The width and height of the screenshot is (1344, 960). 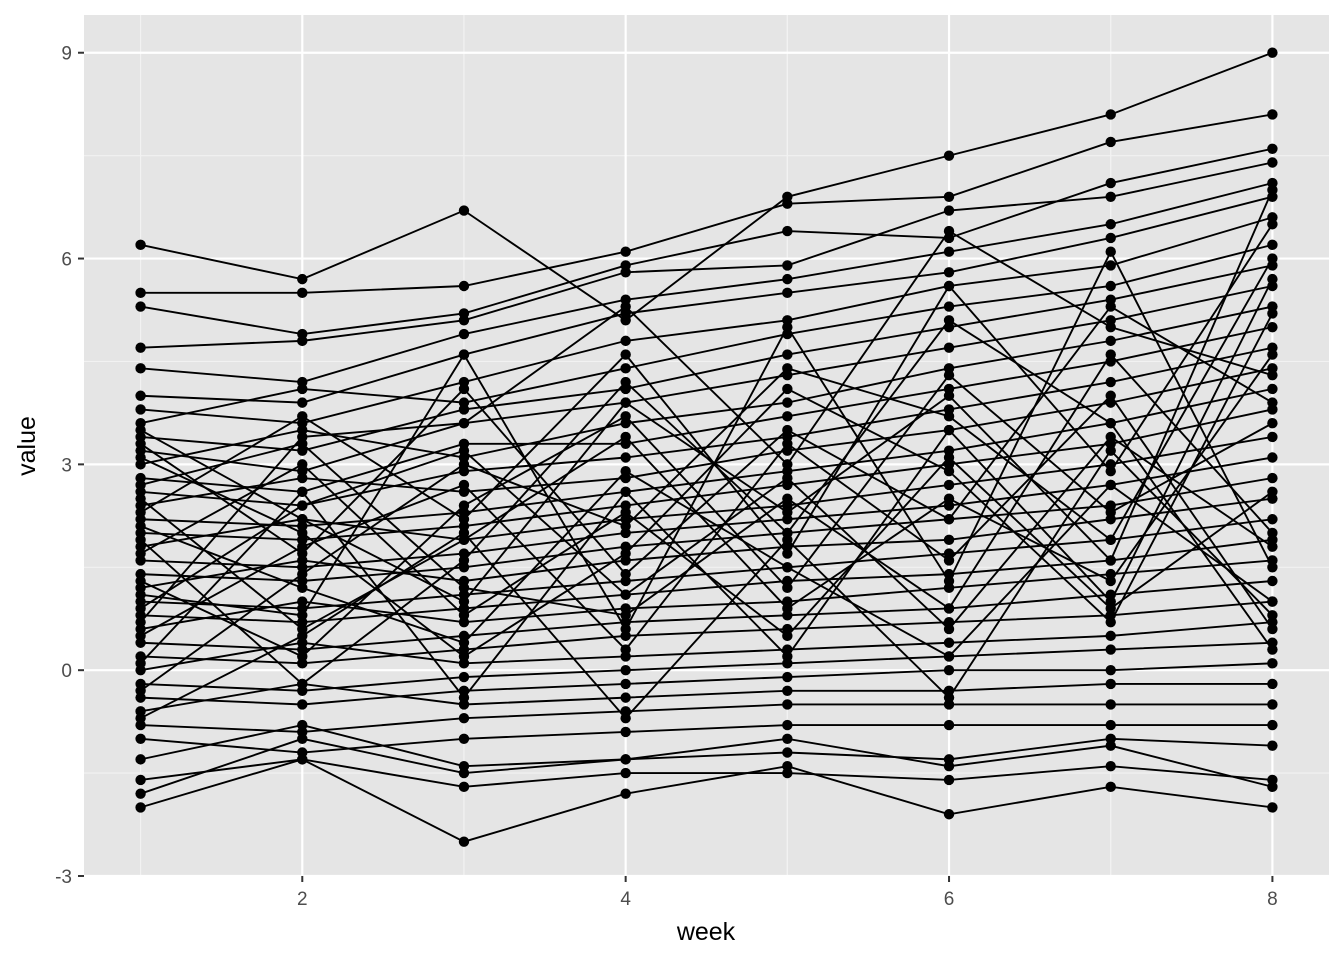 What do you see at coordinates (625, 899) in the screenshot?
I see `x-tick-label: 4` at bounding box center [625, 899].